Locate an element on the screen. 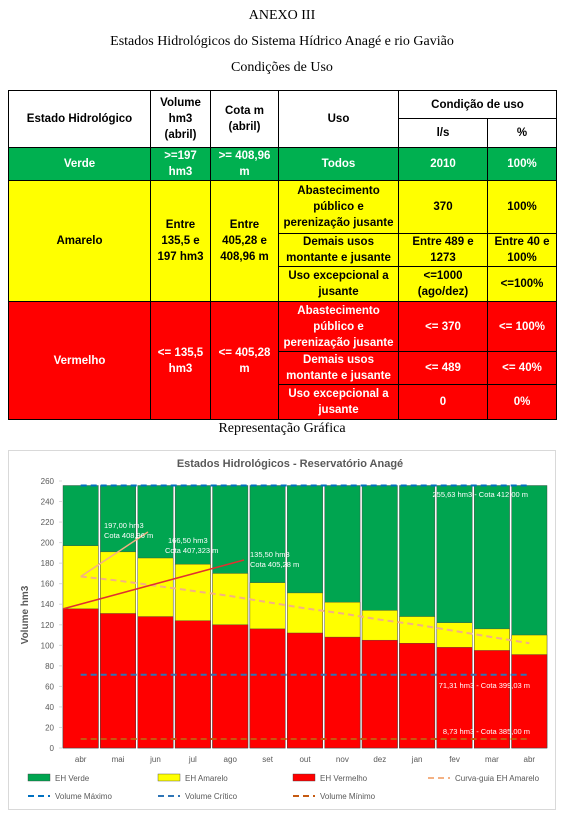 The image size is (564, 816). state-cell: Amarelo is located at coordinates (79, 241).